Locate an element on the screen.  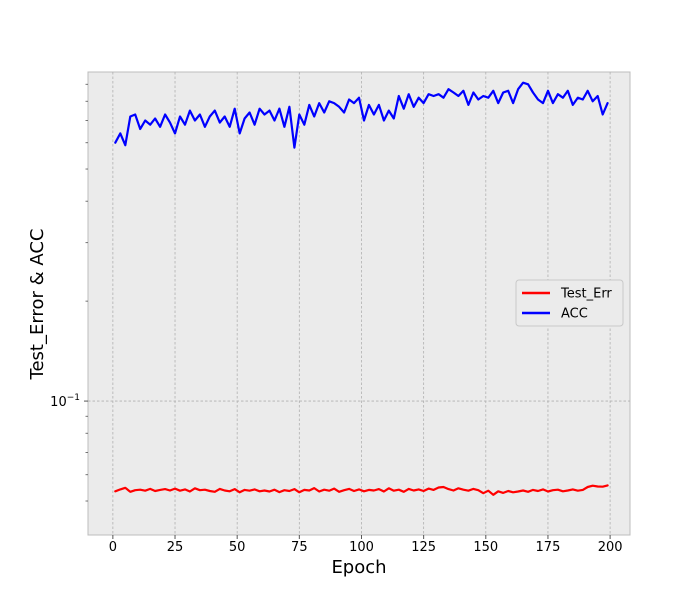
legend: Test_Err ACC is located at coordinates (569, 303).